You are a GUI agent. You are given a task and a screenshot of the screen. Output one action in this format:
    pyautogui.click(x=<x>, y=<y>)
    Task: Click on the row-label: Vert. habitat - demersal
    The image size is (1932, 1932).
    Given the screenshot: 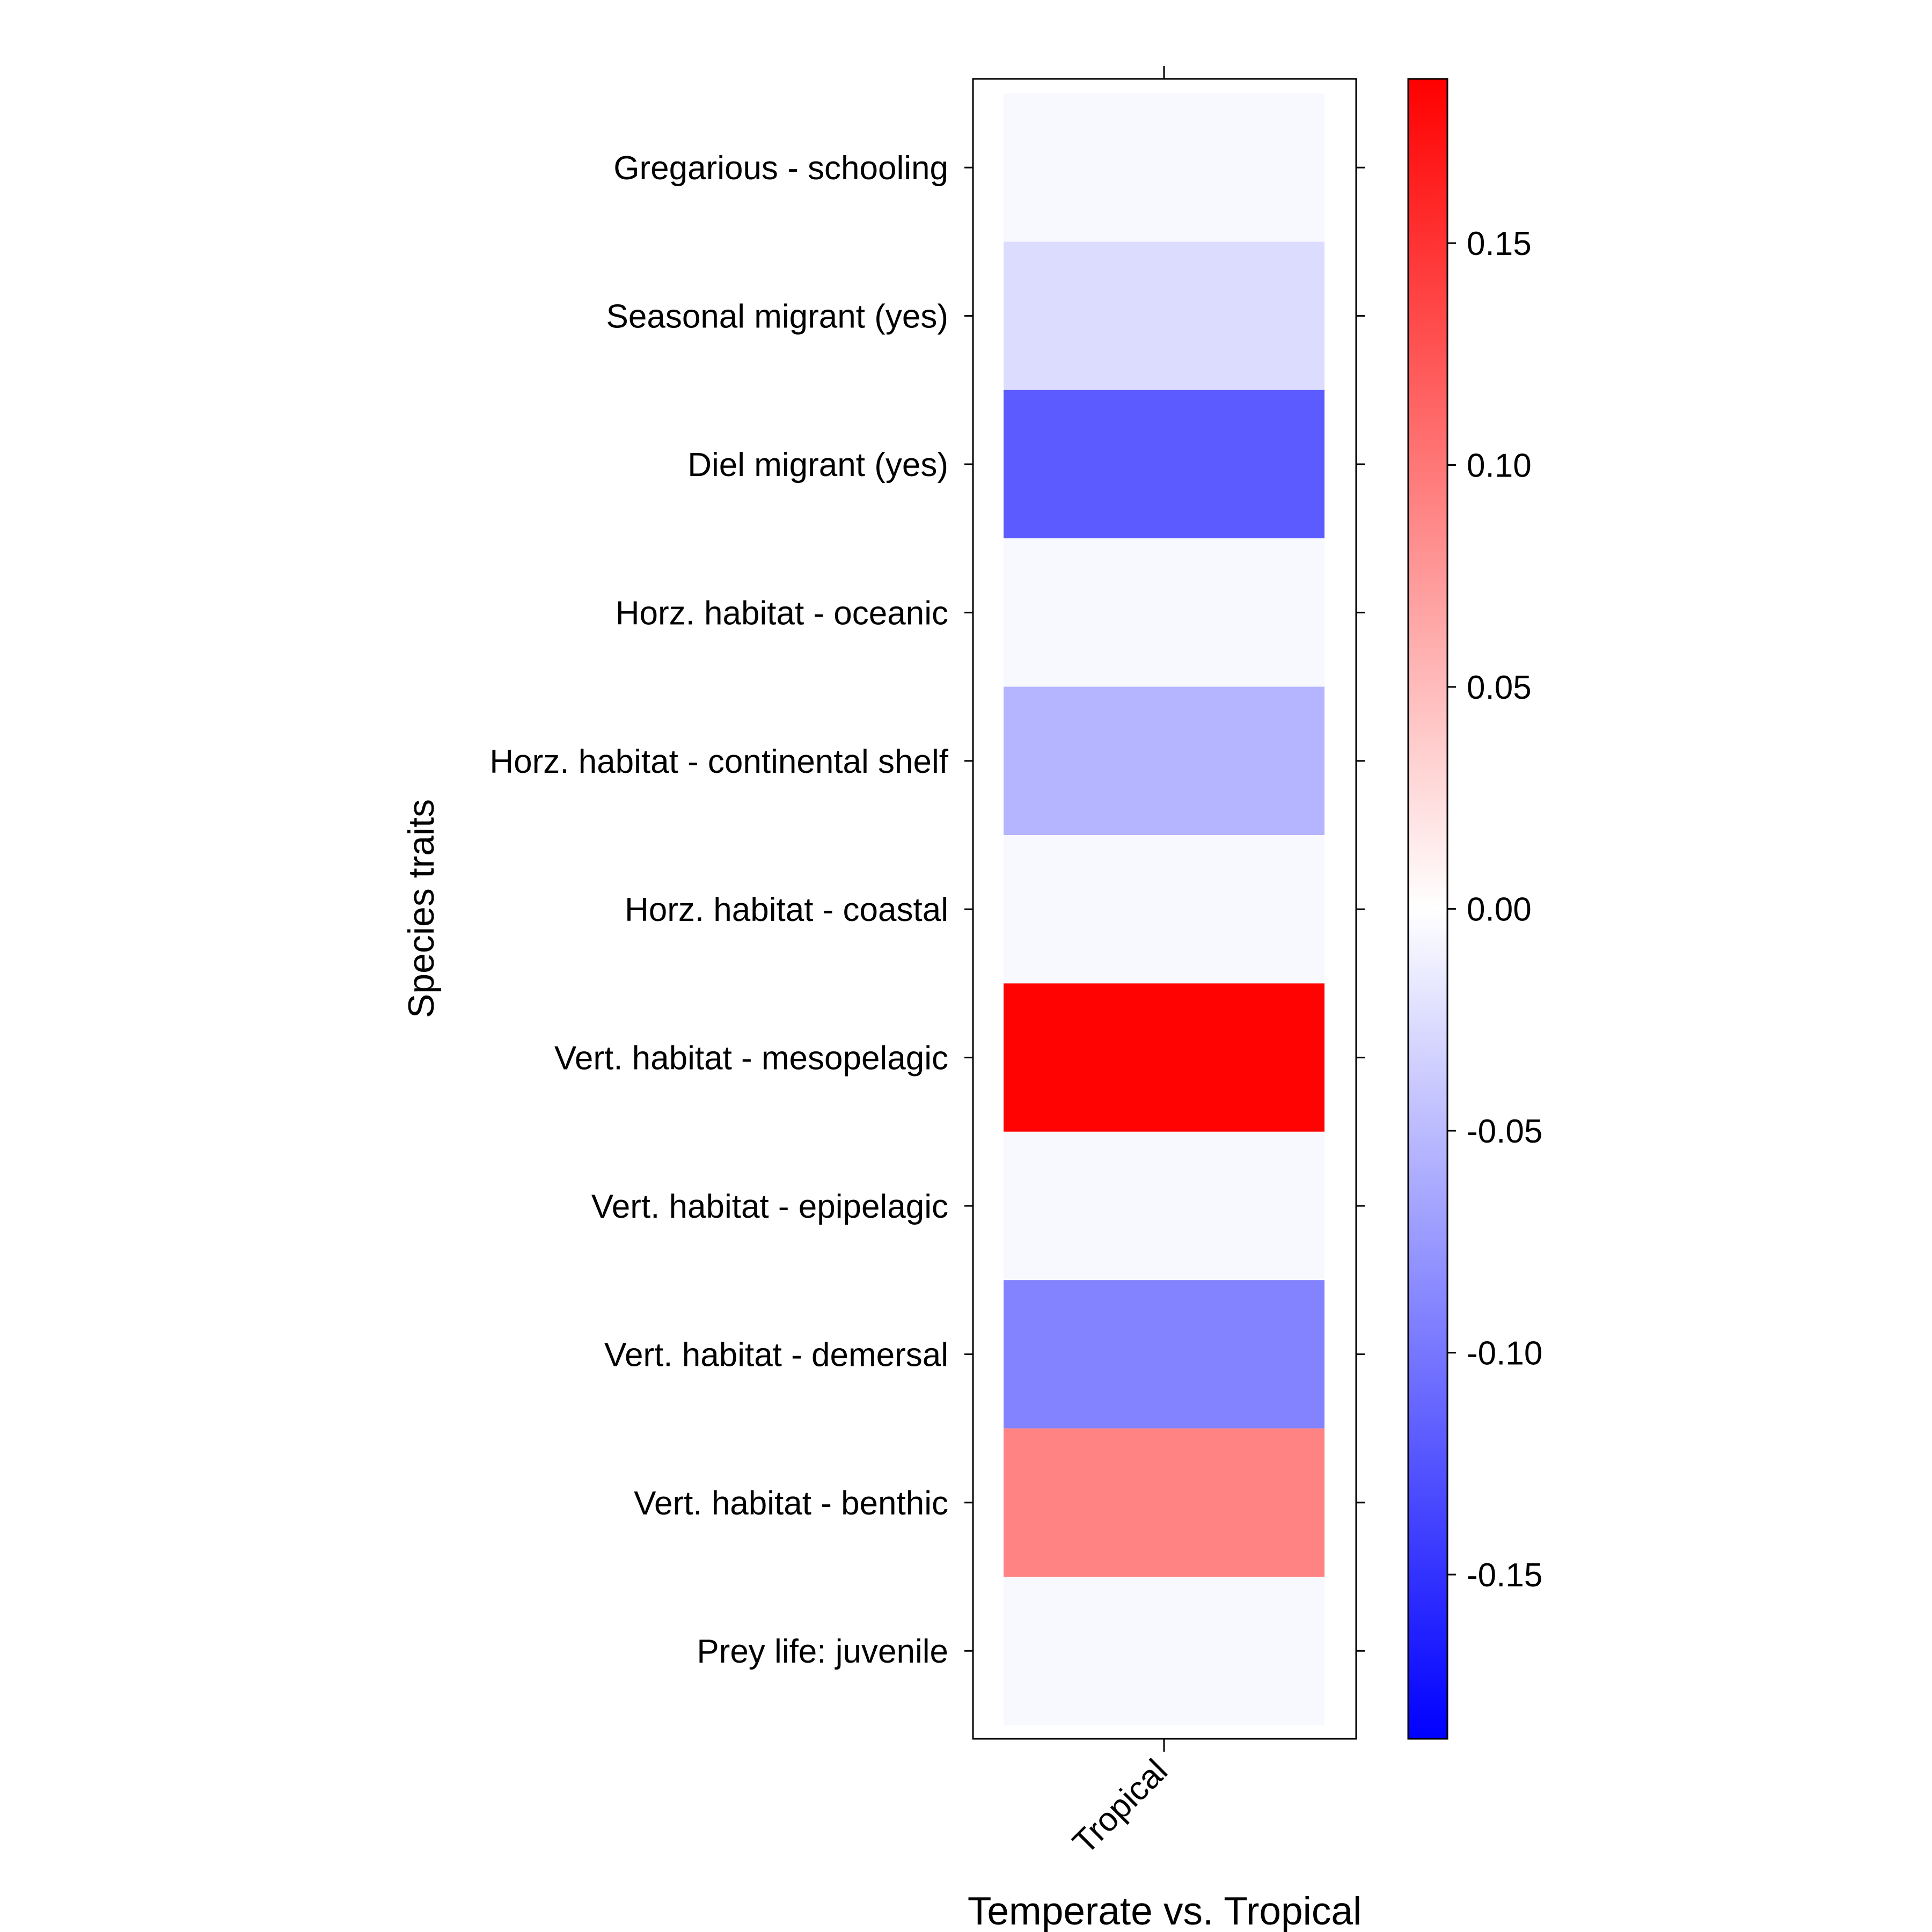 What is the action you would take?
    pyautogui.click(x=776, y=1354)
    